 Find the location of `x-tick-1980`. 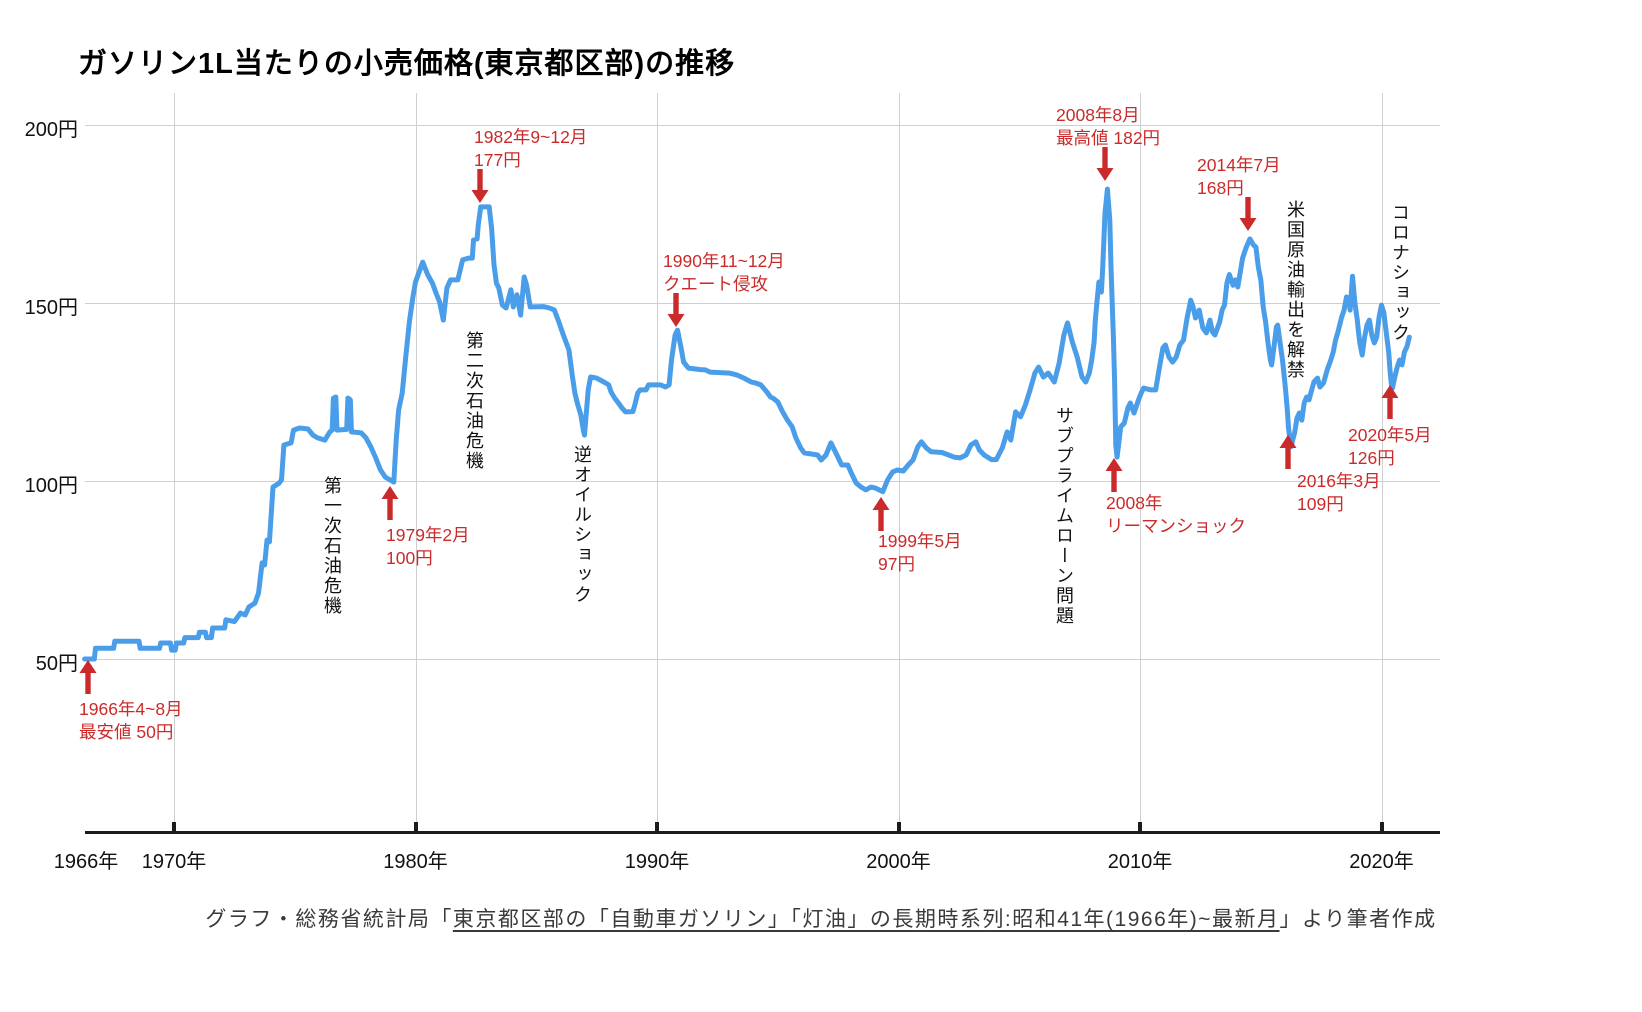

x-tick-1980 is located at coordinates (415, 827).